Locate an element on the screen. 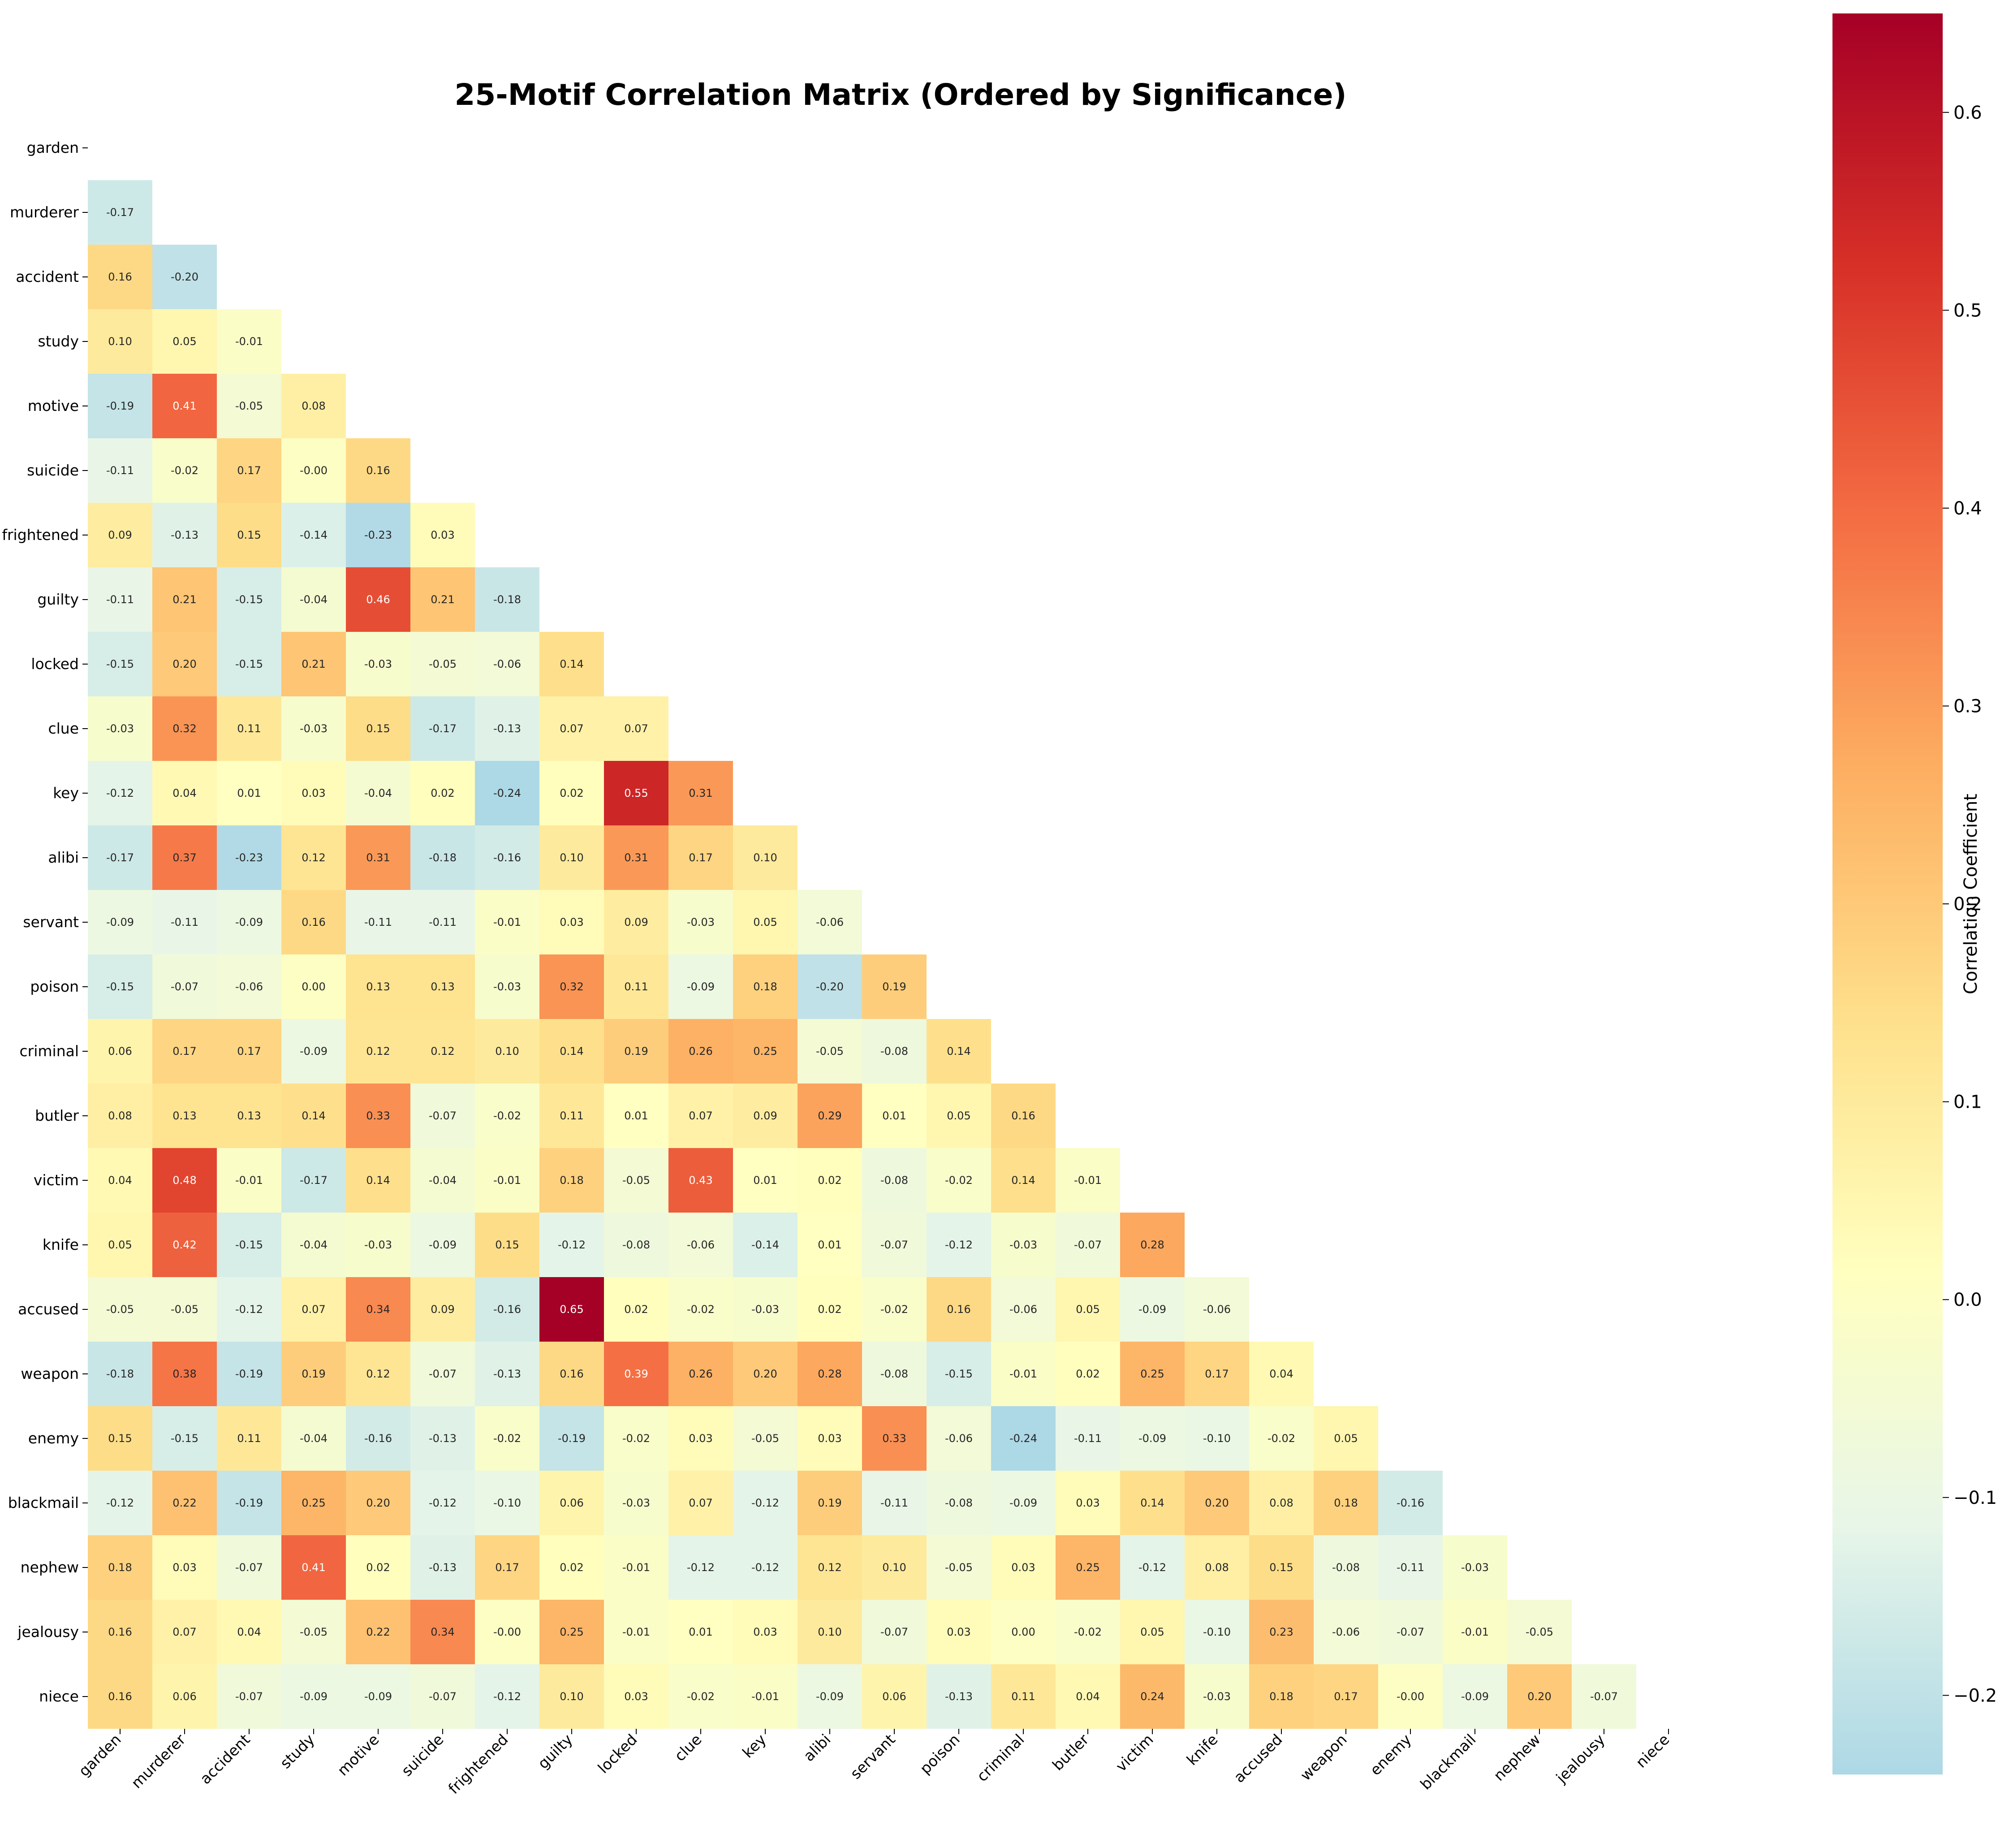 The height and width of the screenshot is (1848, 2009). row-label: guilty is located at coordinates (58, 599).